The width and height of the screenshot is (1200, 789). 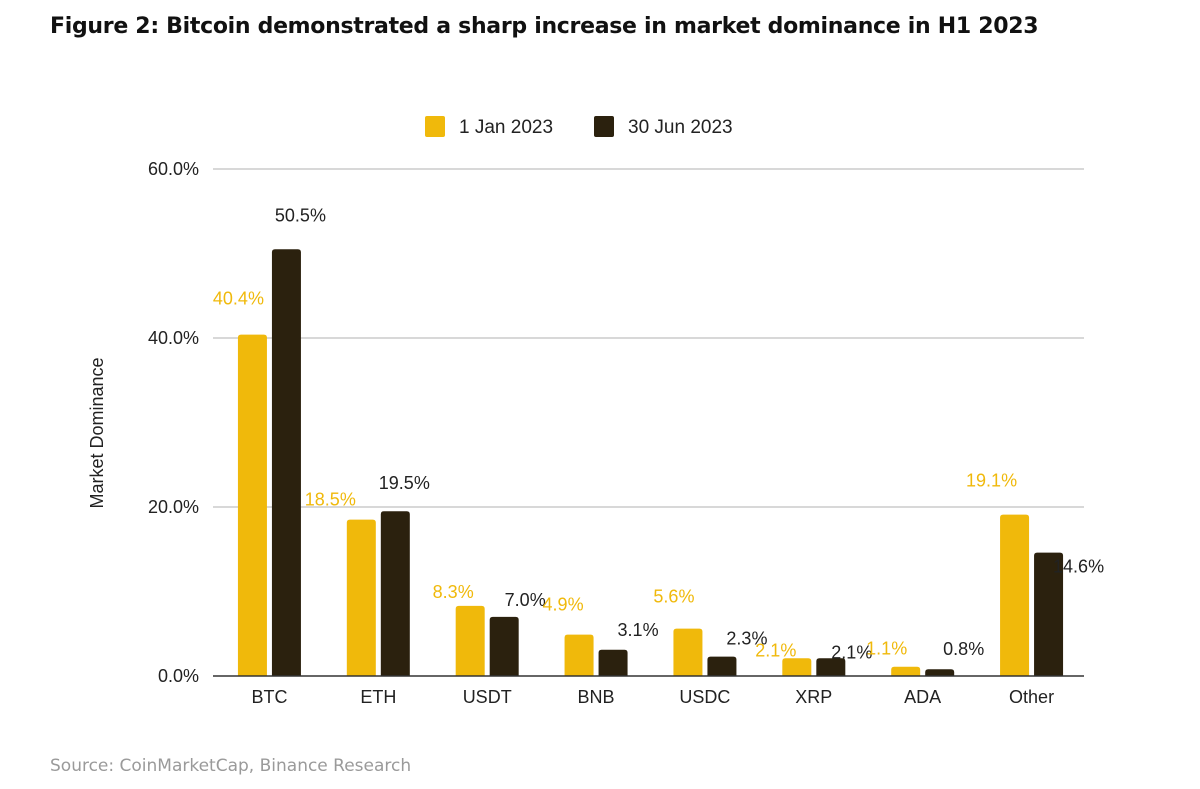 I want to click on data-label-usdc-jun: 2.3%, so click(x=746, y=639).